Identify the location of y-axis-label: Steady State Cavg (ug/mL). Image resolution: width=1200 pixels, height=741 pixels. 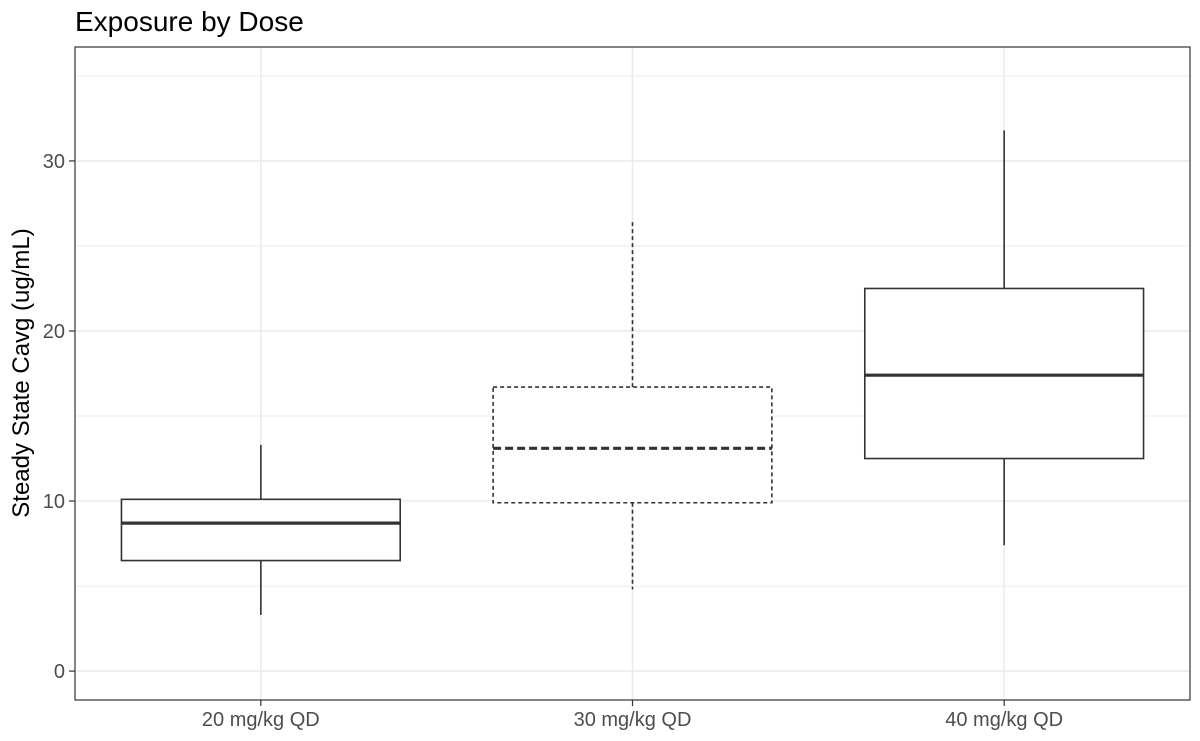
(21, 372).